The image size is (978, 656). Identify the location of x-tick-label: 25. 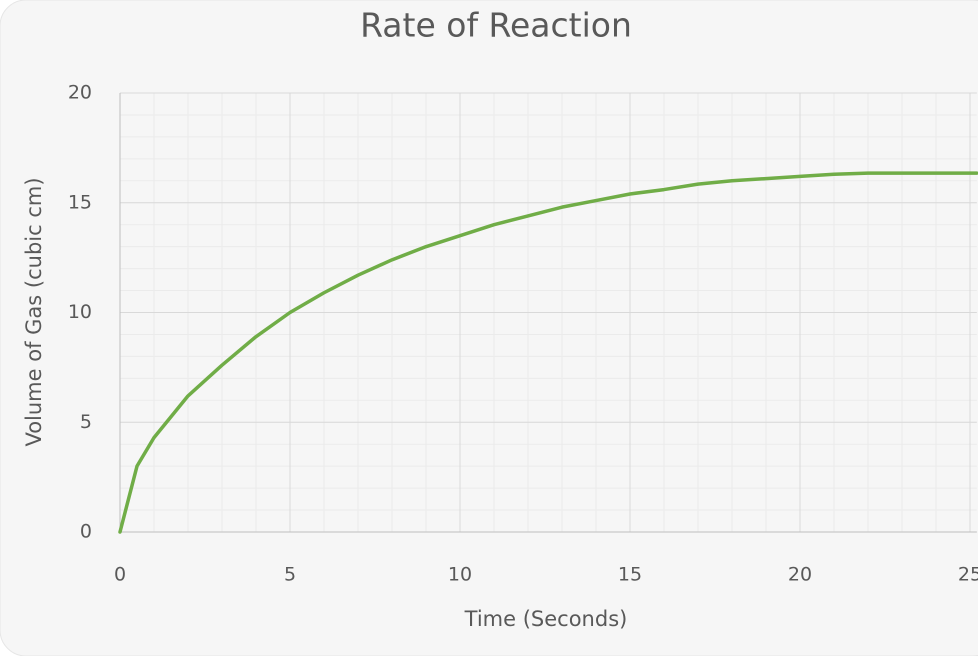
(968, 575).